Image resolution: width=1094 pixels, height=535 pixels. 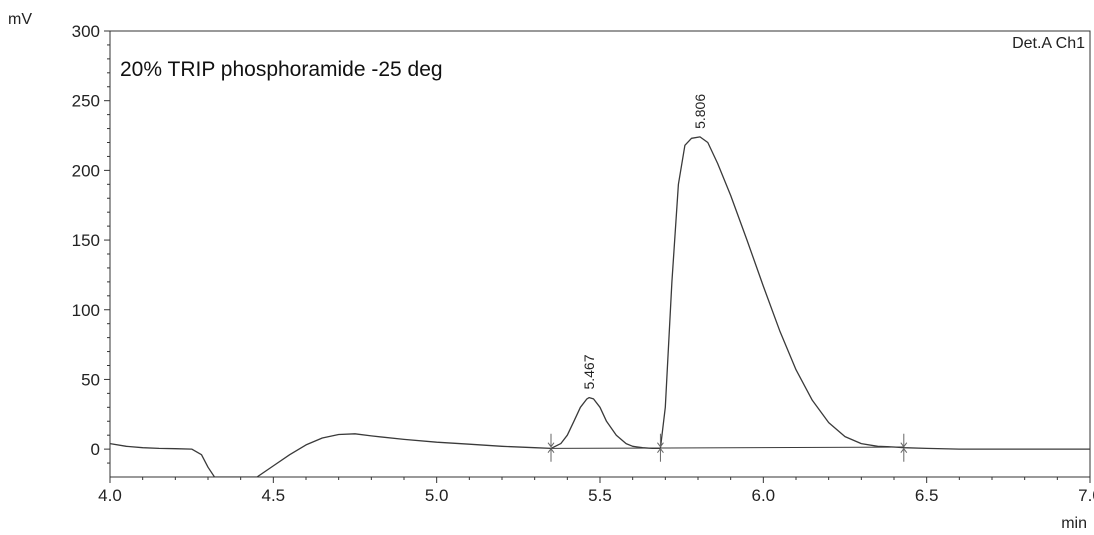 I want to click on x-tick-label: 4.5, so click(x=274, y=495).